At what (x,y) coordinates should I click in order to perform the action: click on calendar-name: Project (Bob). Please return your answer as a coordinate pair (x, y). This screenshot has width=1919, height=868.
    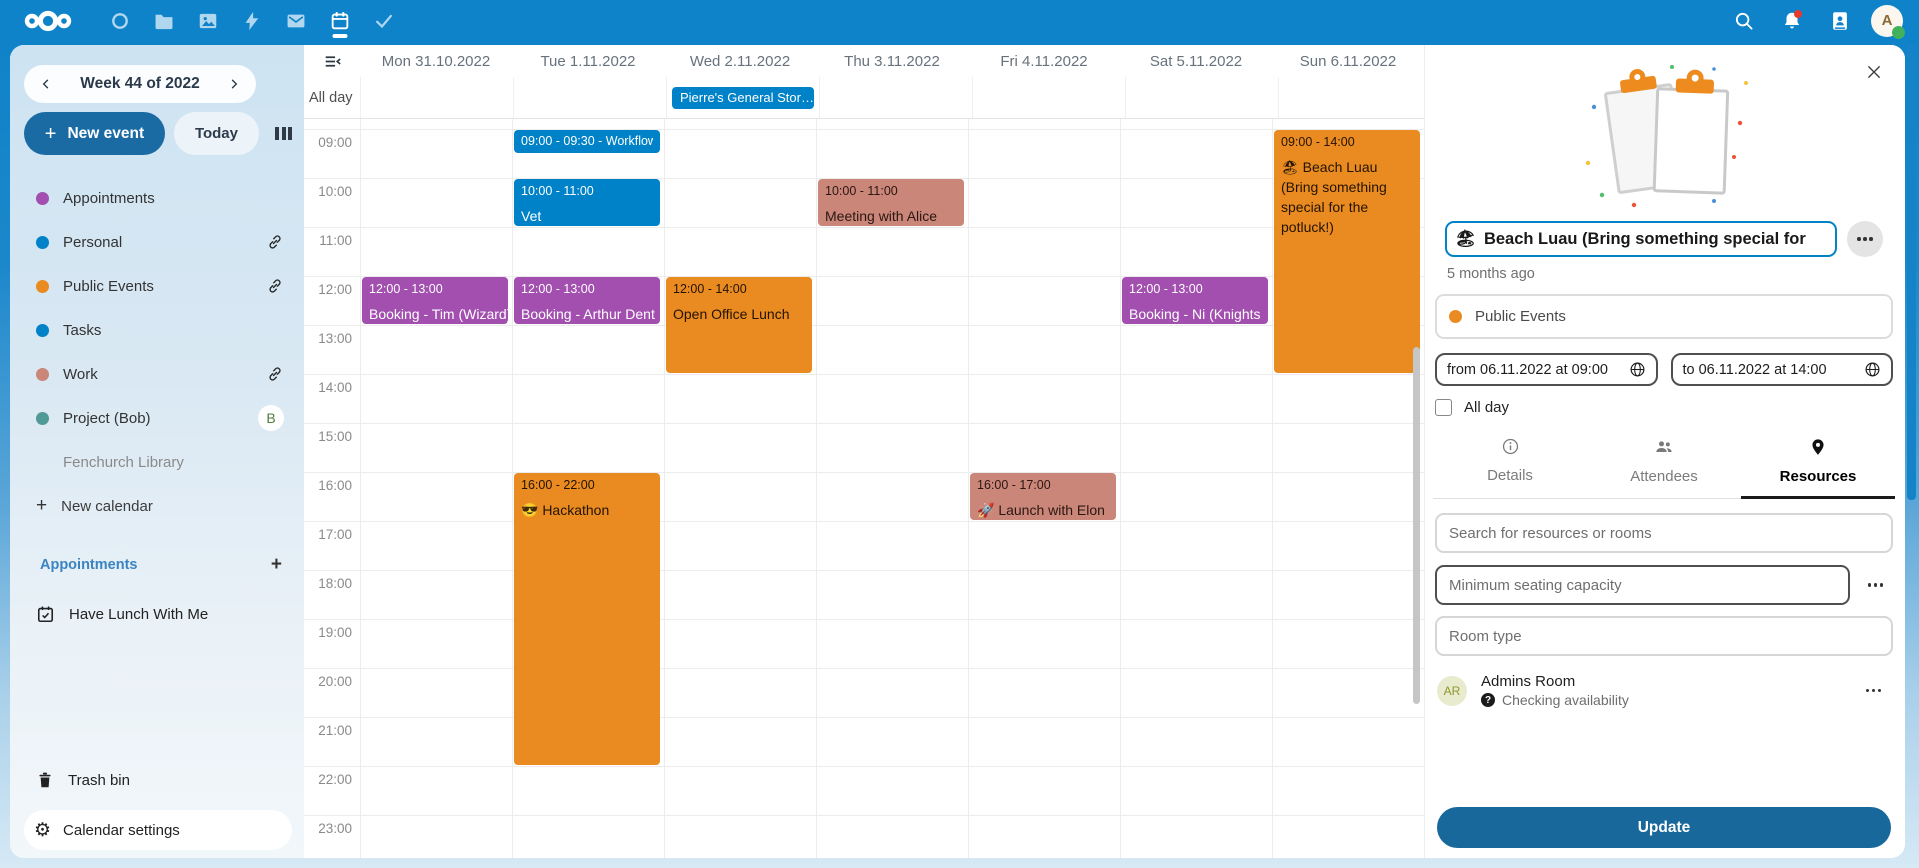
    Looking at the image, I should click on (107, 418).